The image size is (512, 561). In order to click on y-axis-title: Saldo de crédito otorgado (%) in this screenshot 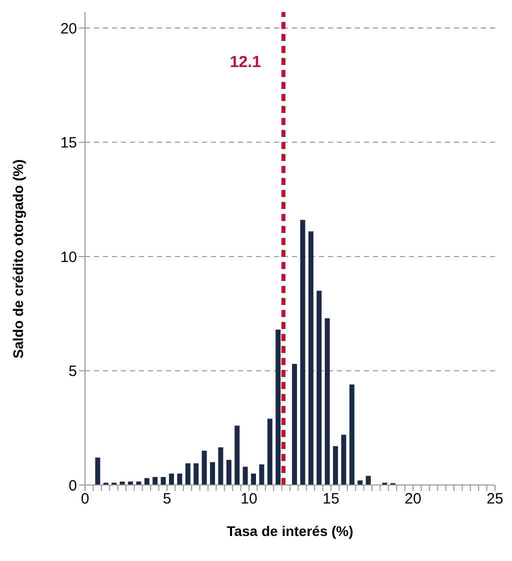, I will do `click(18, 258)`.